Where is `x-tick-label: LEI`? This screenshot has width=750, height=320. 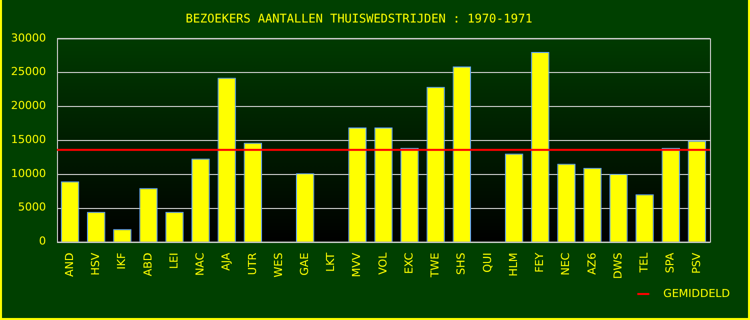
x-tick-label: LEI is located at coordinates (173, 260).